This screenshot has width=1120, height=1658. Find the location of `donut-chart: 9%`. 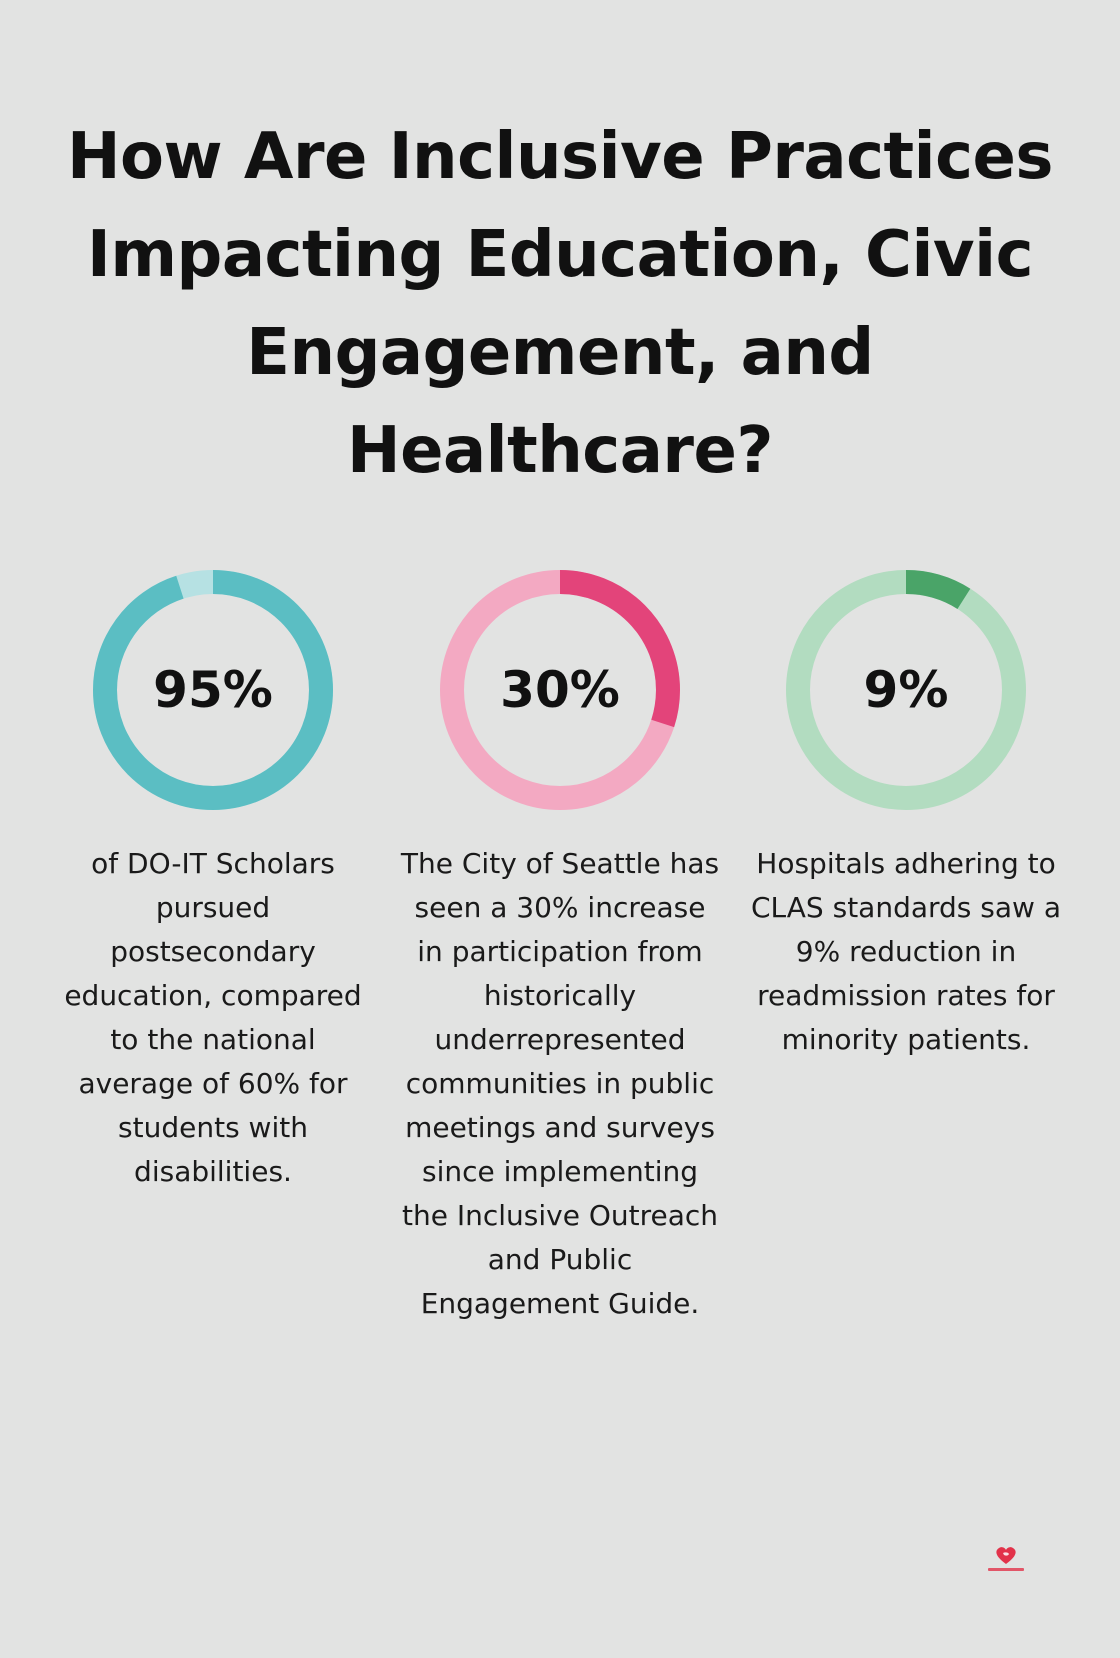

donut-chart: 9% is located at coordinates (906, 690).